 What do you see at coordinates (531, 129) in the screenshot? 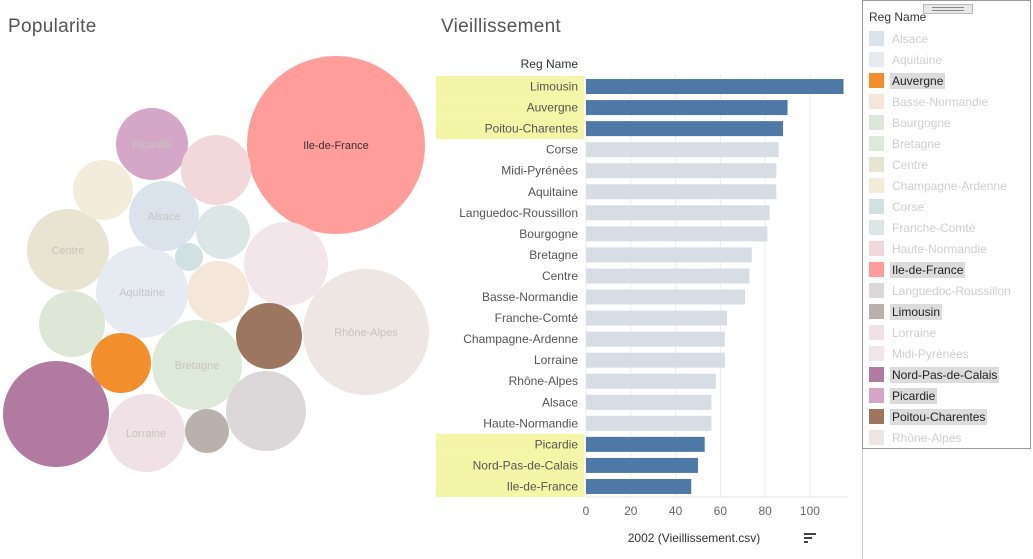
I see `category-label: Poitou-Charentes` at bounding box center [531, 129].